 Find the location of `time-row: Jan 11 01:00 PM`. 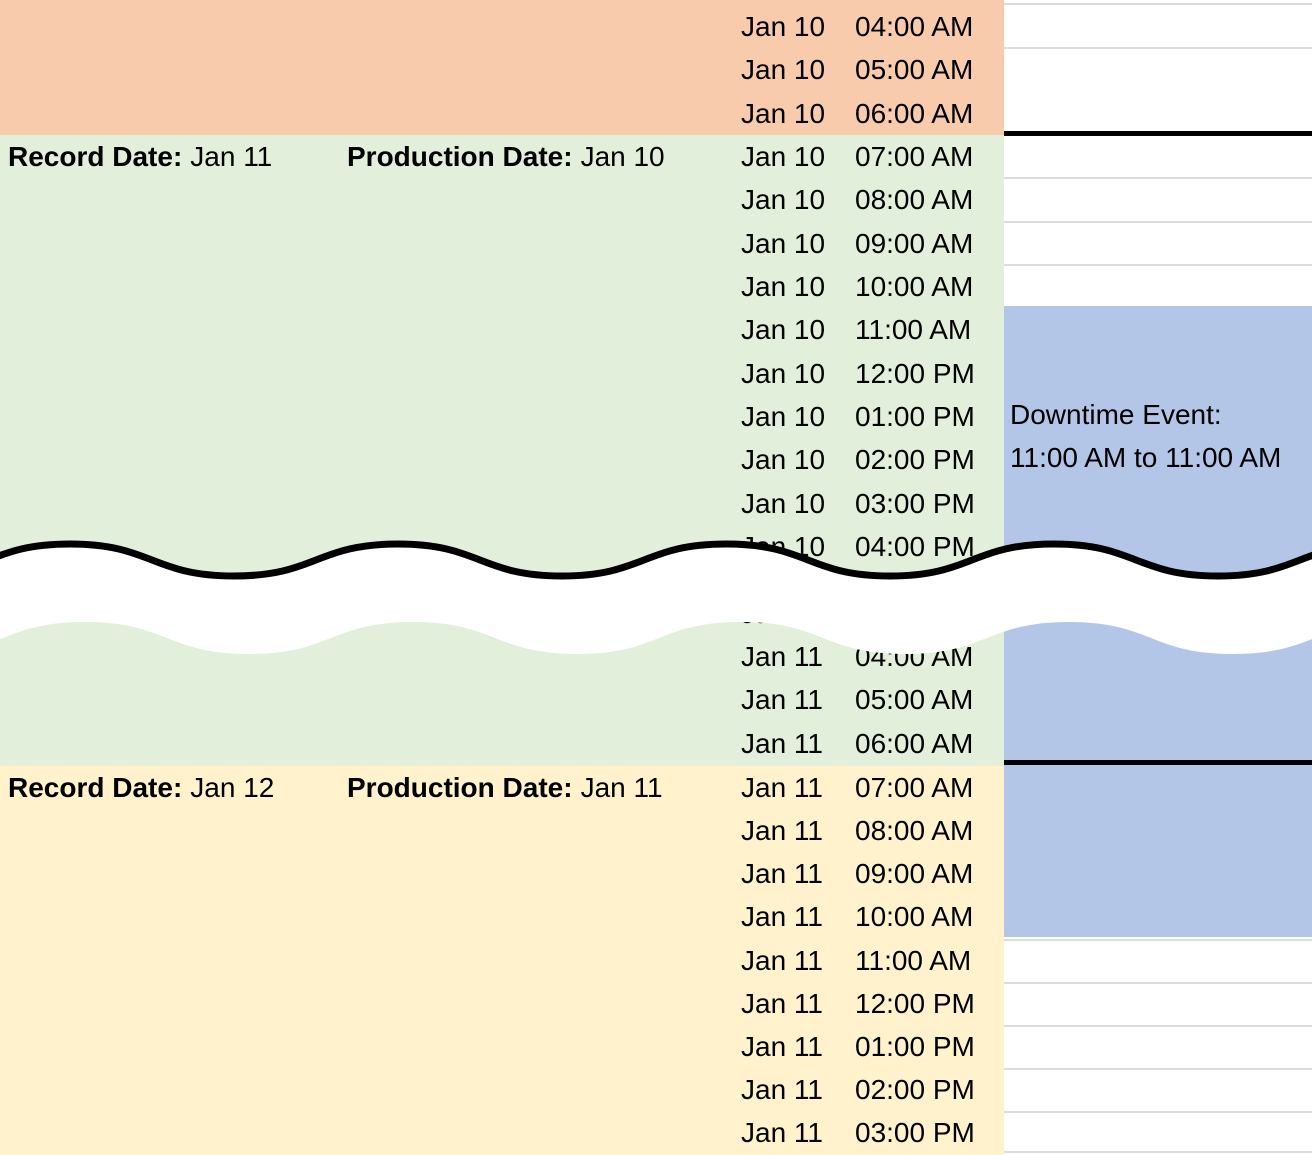

time-row: Jan 11 01:00 PM is located at coordinates (502, 1047).